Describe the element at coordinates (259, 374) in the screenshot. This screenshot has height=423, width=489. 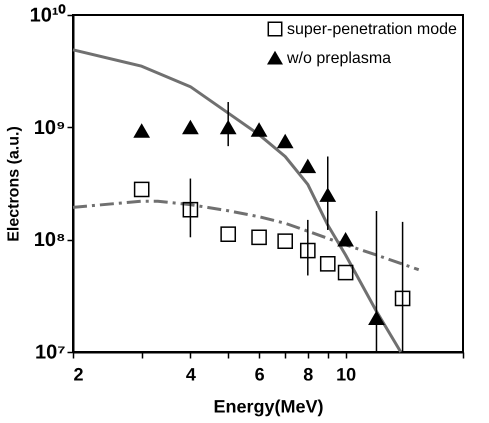
I see `x-tick-label: 6` at that location.